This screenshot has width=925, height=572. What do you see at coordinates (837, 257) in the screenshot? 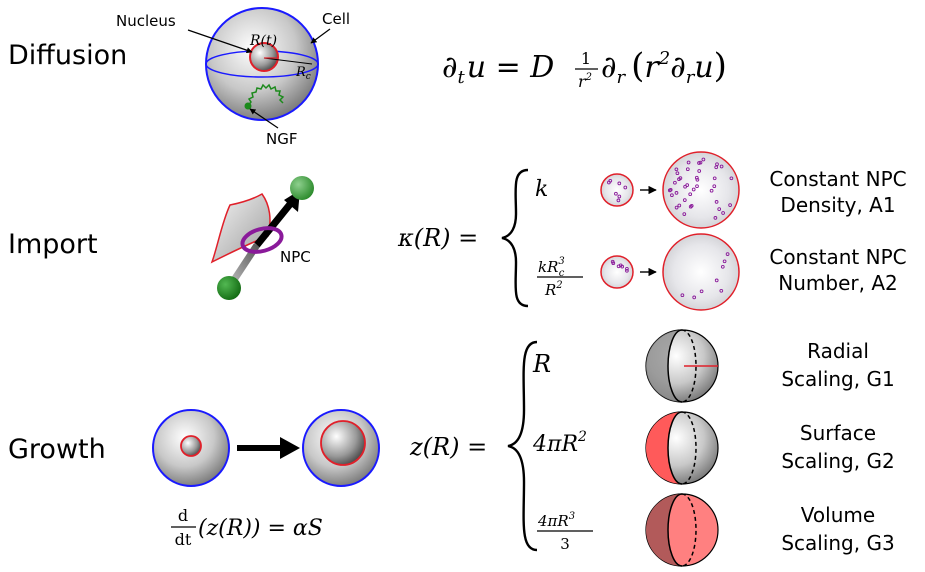
I see `a2-desc-line1: Constant NPC` at bounding box center [837, 257].